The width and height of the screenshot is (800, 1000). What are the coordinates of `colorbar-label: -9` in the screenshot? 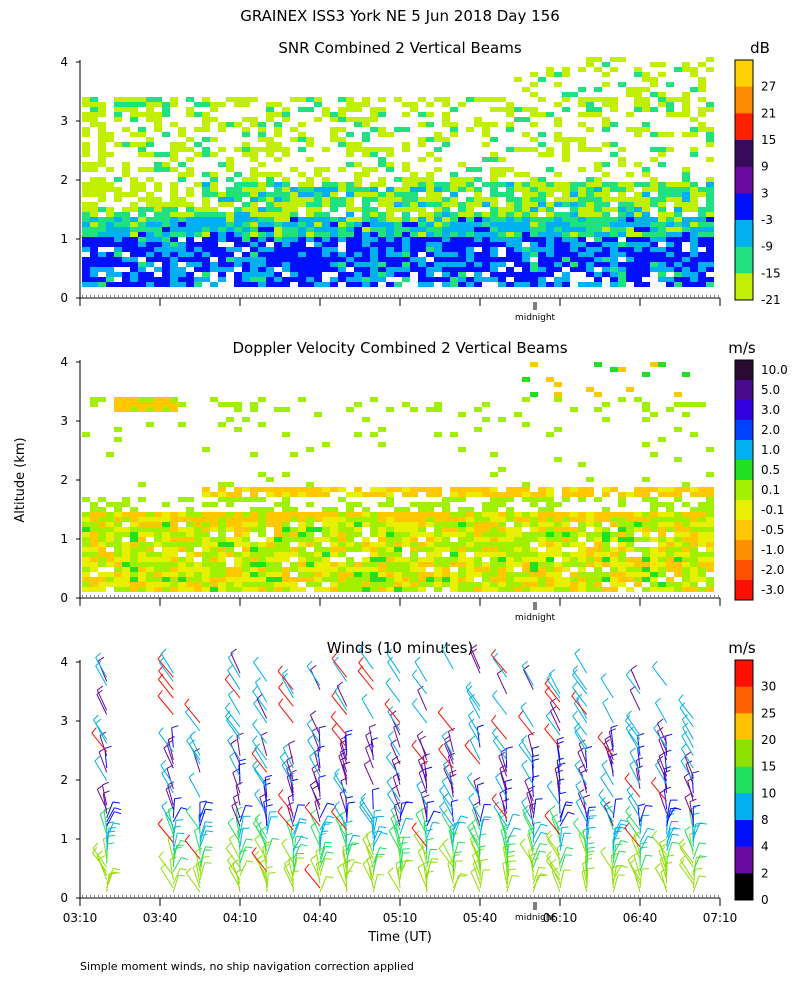 It's located at (767, 247).